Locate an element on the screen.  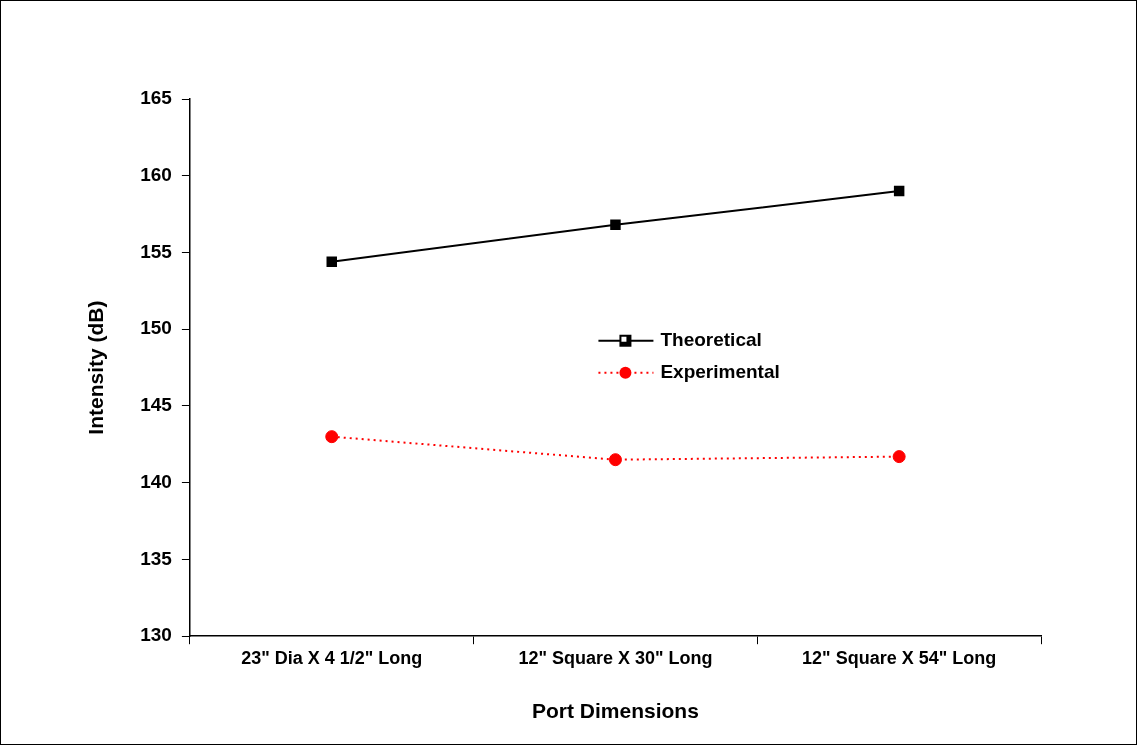
y-tick-label: 155 is located at coordinates (156, 251).